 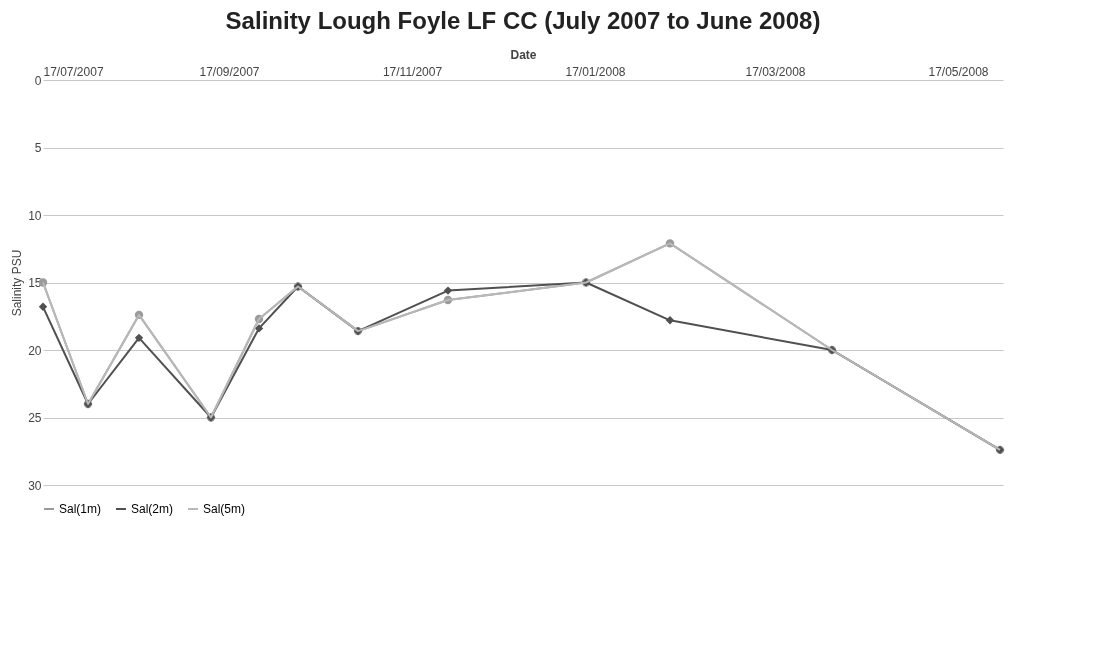 What do you see at coordinates (152, 509) in the screenshot?
I see `legend-label: Sal(2m)` at bounding box center [152, 509].